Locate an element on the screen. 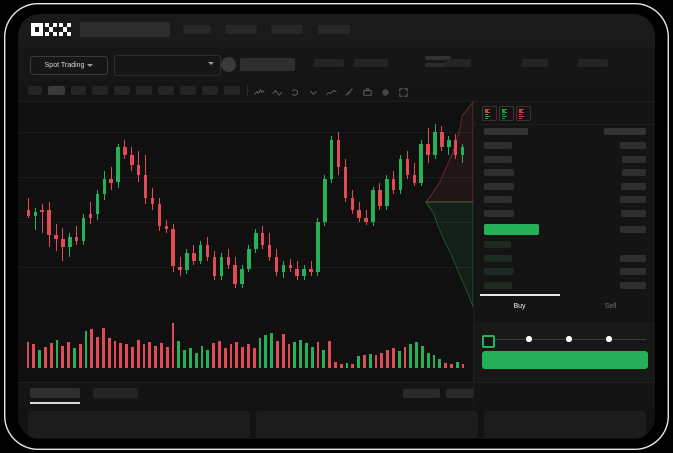  orderbook-both-icon is located at coordinates (489, 113).